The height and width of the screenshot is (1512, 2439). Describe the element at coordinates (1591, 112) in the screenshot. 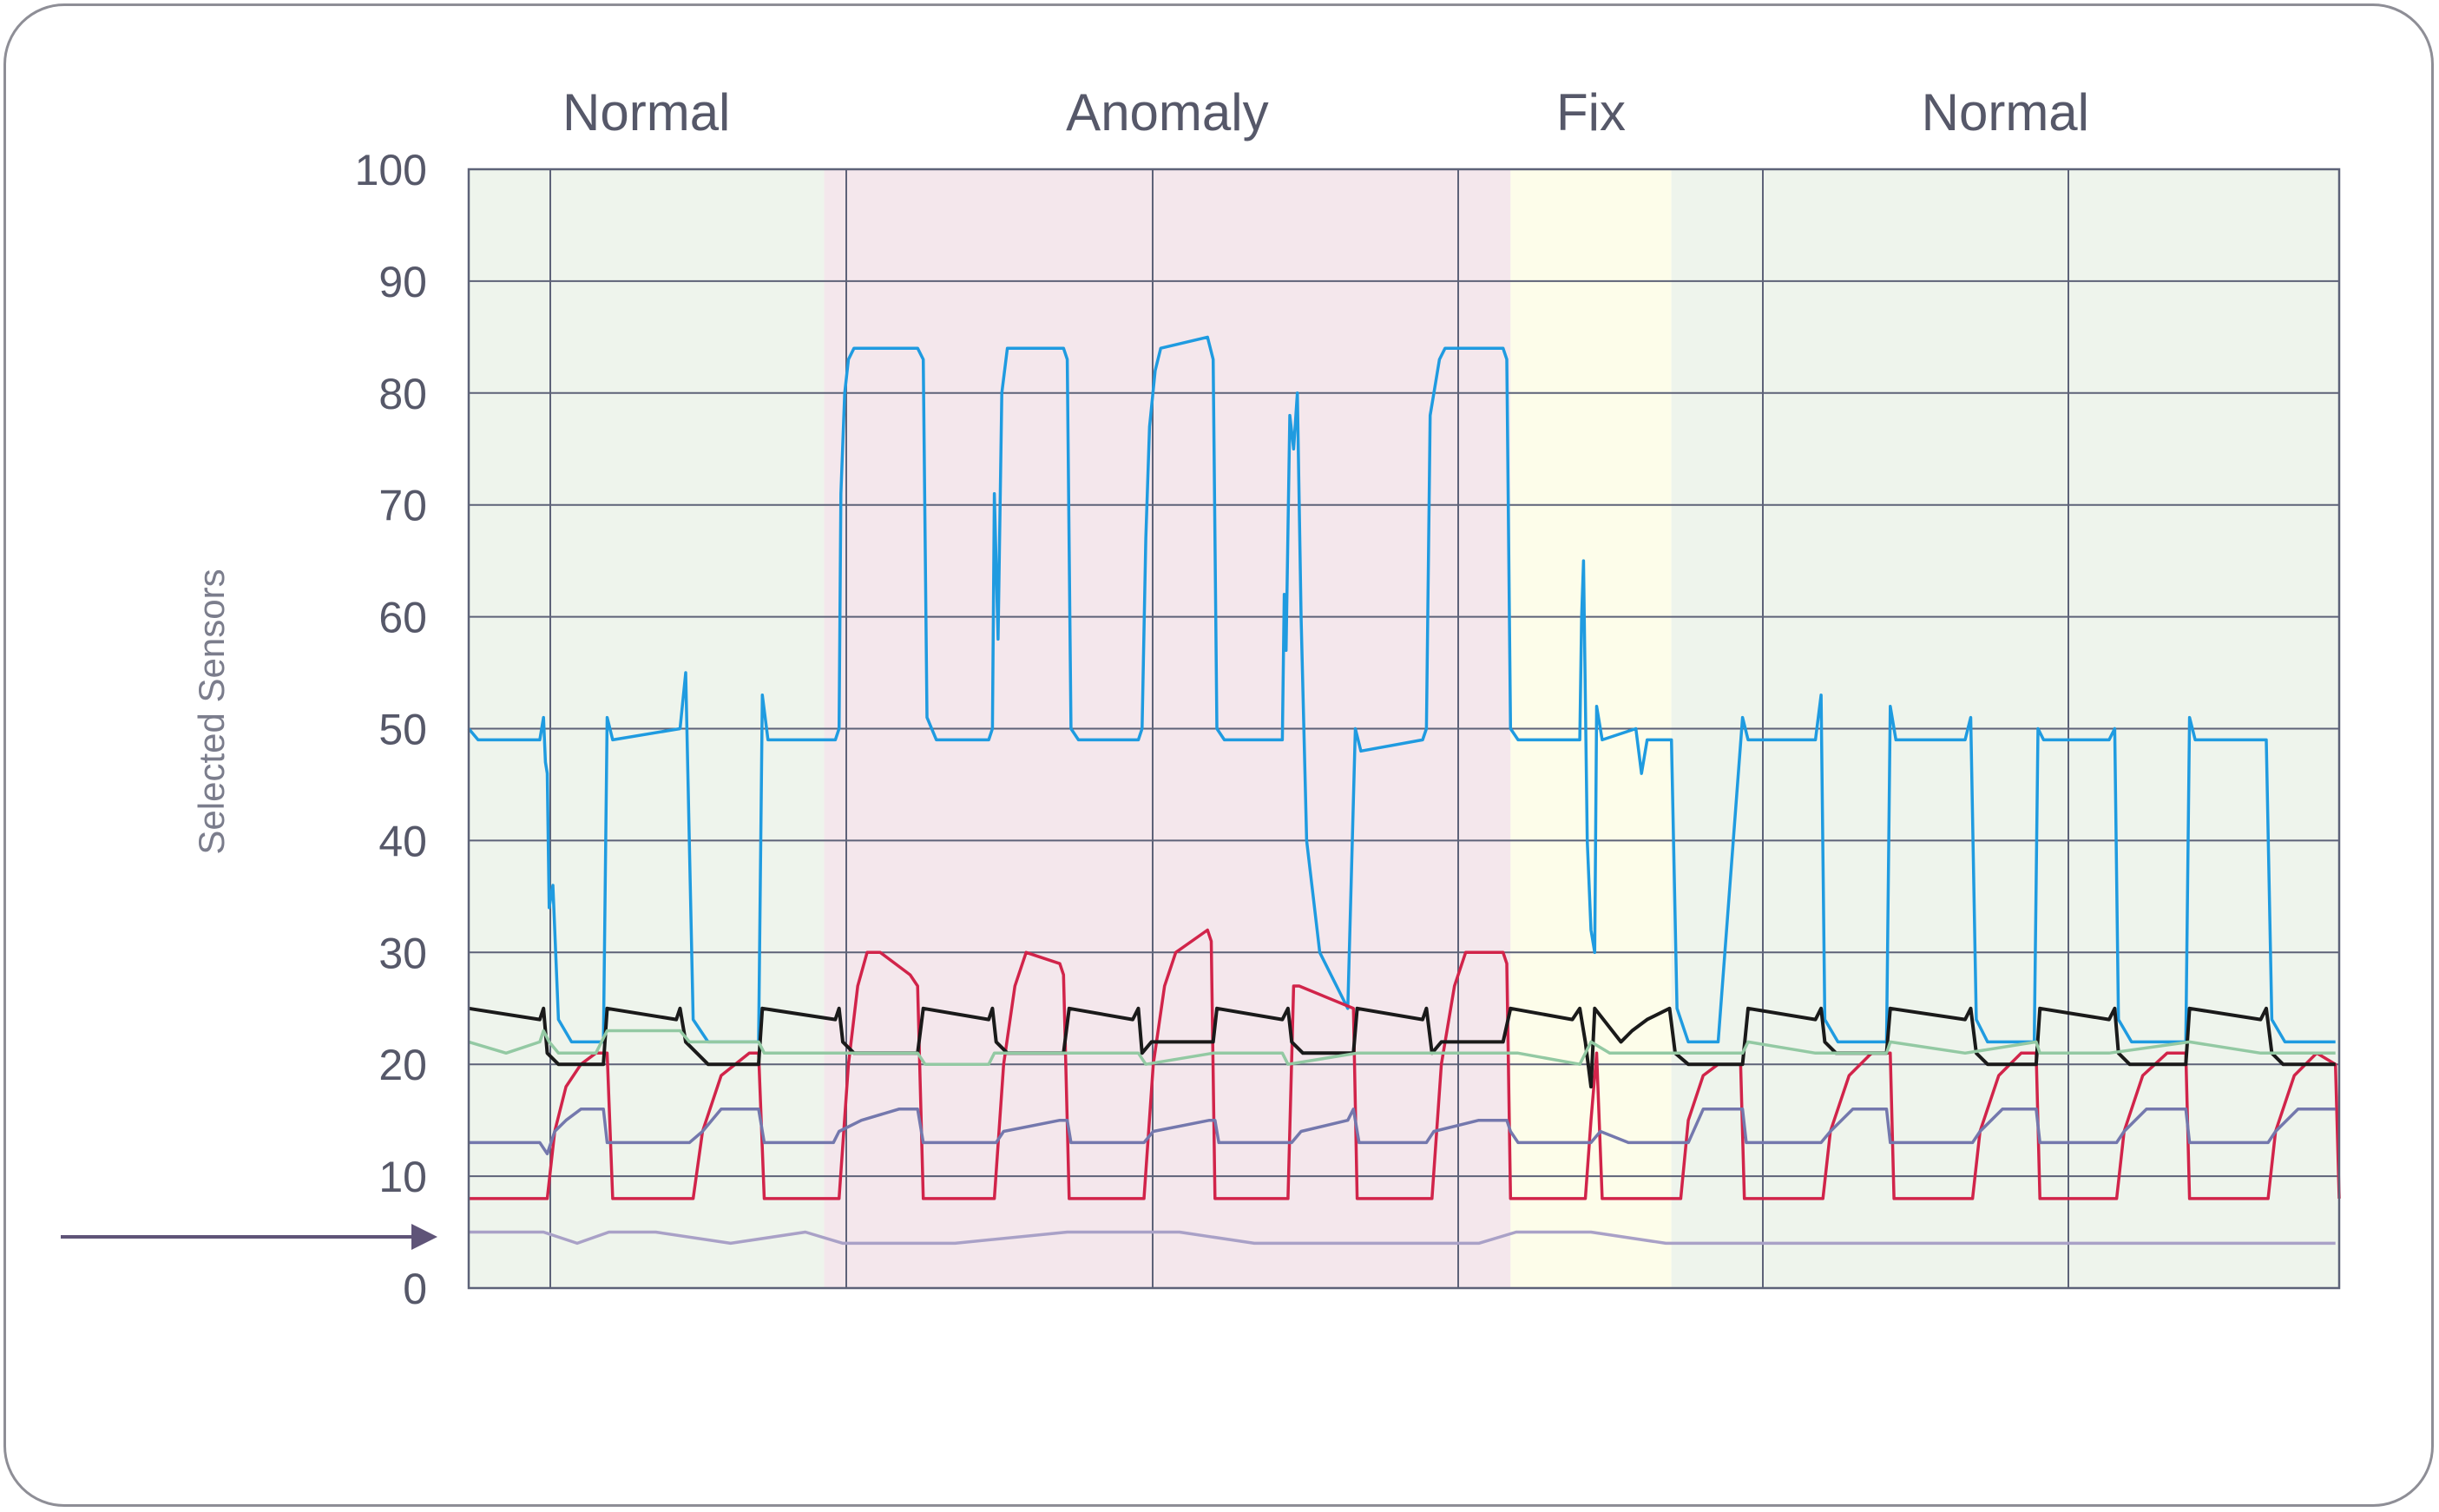

I see `phase-label-2: Fix` at that location.